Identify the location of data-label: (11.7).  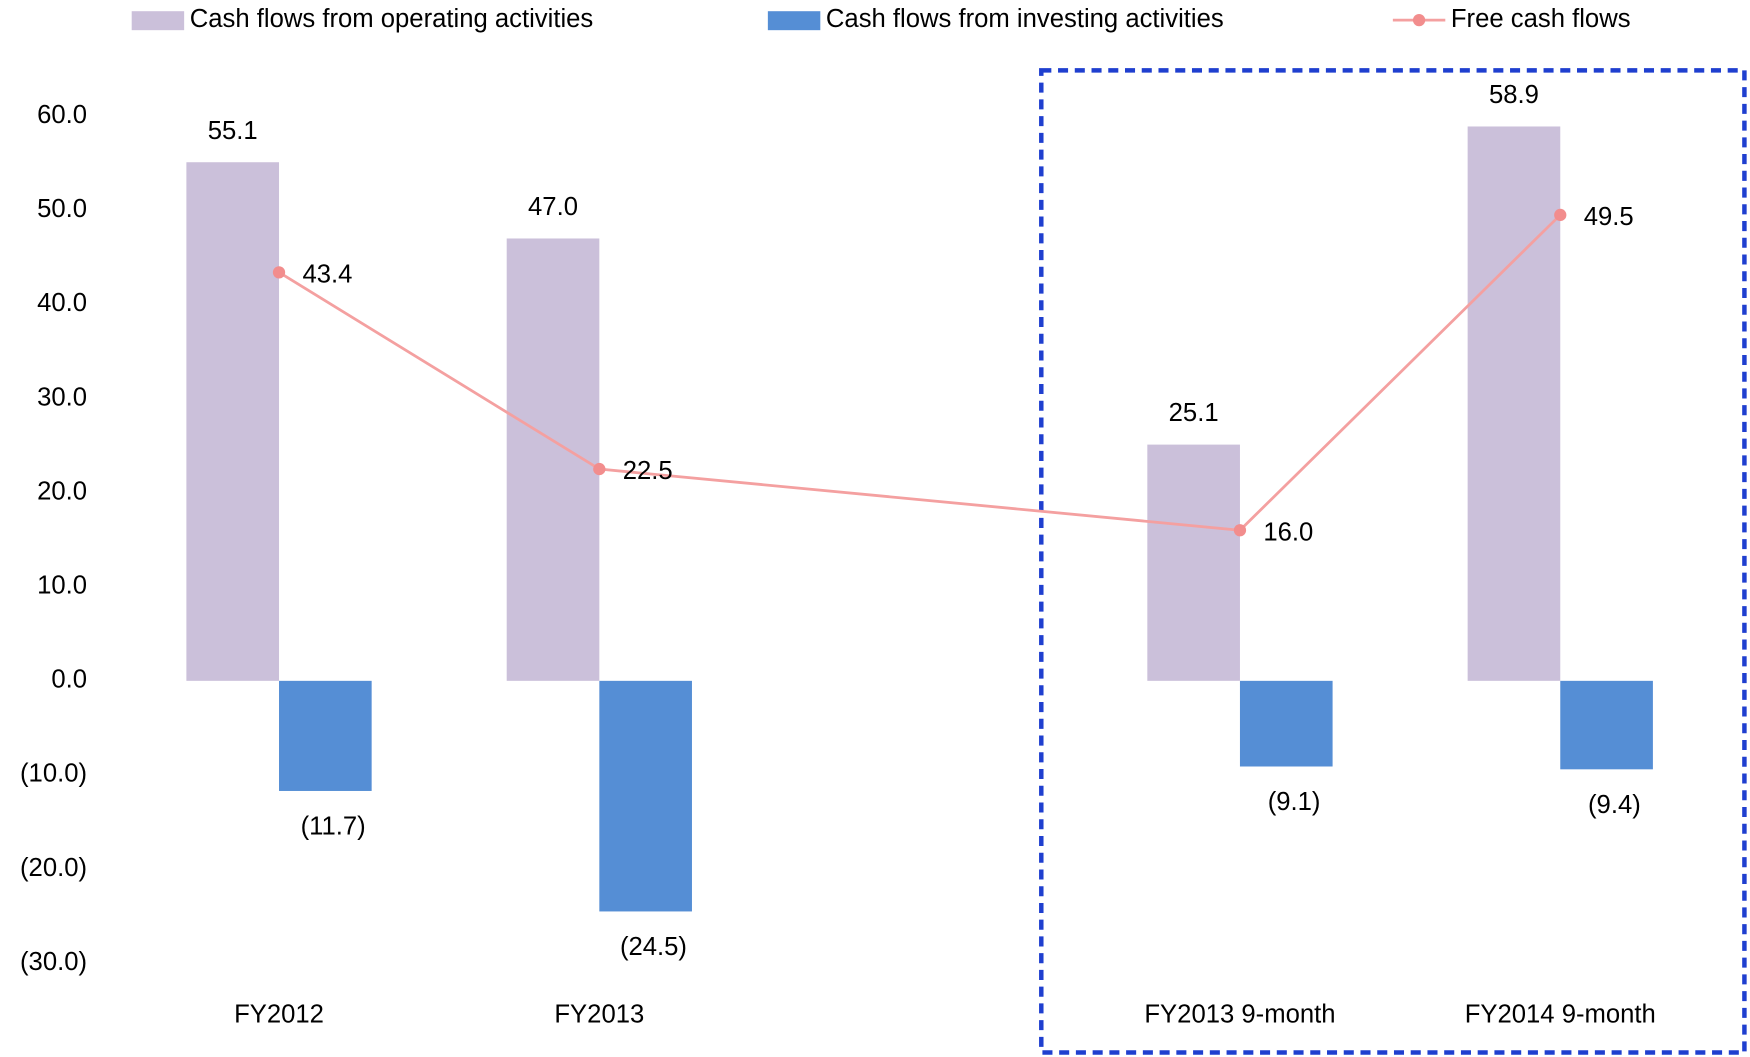
(333, 827).